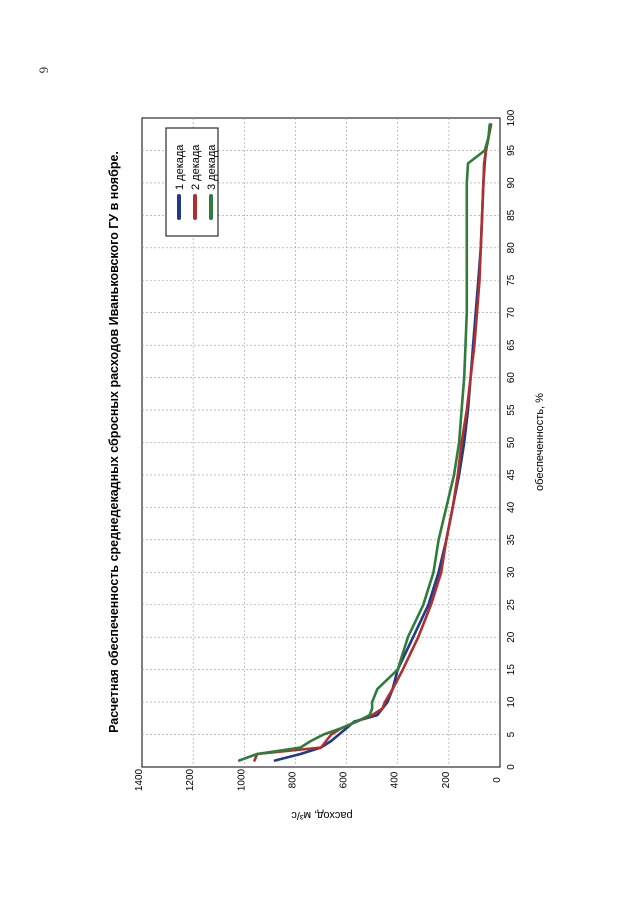  Describe the element at coordinates (395, 779) in the screenshot. I see `y-tick-label: 400` at that location.